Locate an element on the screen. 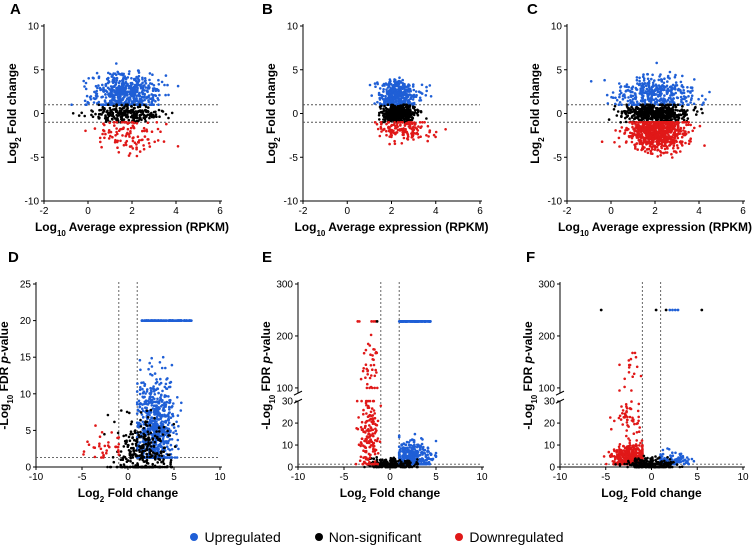  panel-label: B is located at coordinates (267, 9).